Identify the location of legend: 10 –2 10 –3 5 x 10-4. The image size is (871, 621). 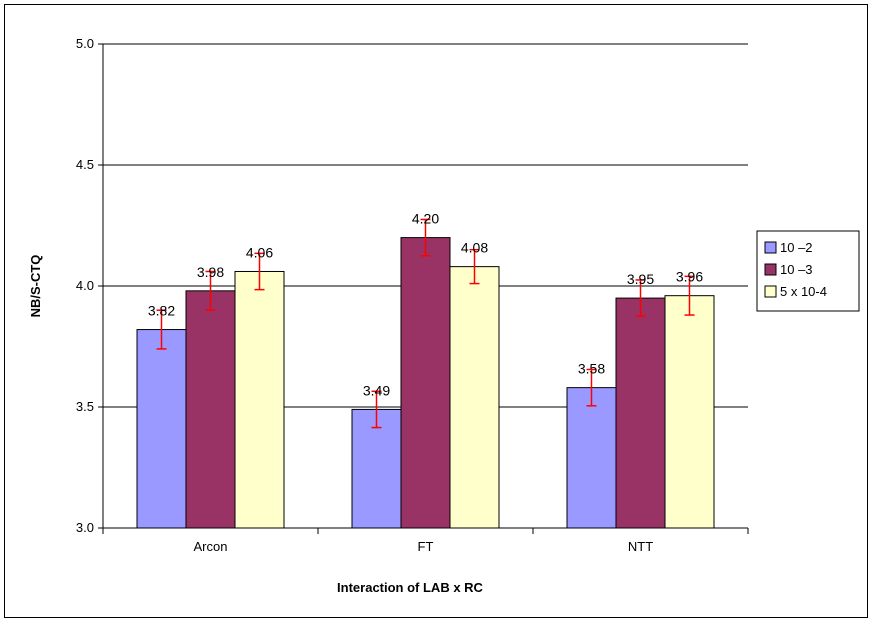
(808, 271).